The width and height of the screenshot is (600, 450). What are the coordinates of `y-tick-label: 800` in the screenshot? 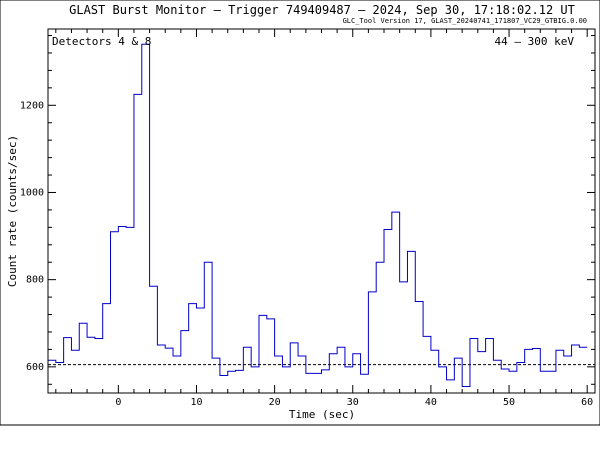 It's located at (35, 280).